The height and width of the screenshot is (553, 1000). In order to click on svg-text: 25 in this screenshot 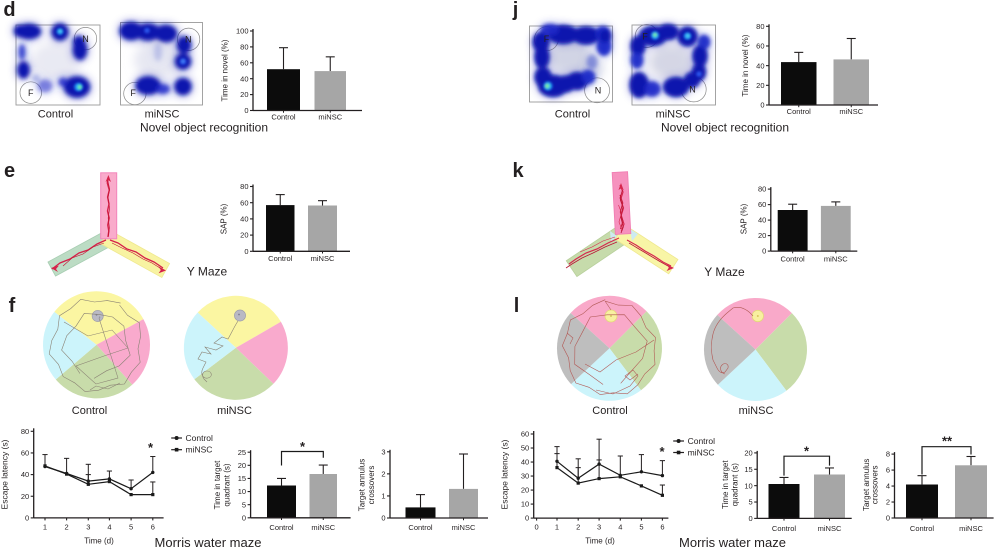, I will do `click(242, 452)`.